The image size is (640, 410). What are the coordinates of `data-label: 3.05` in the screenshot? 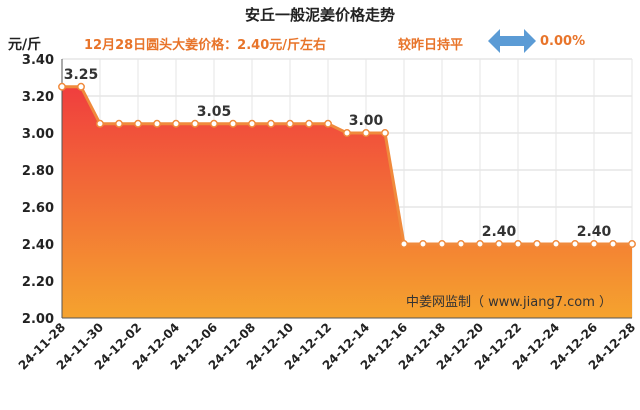 It's located at (214, 112).